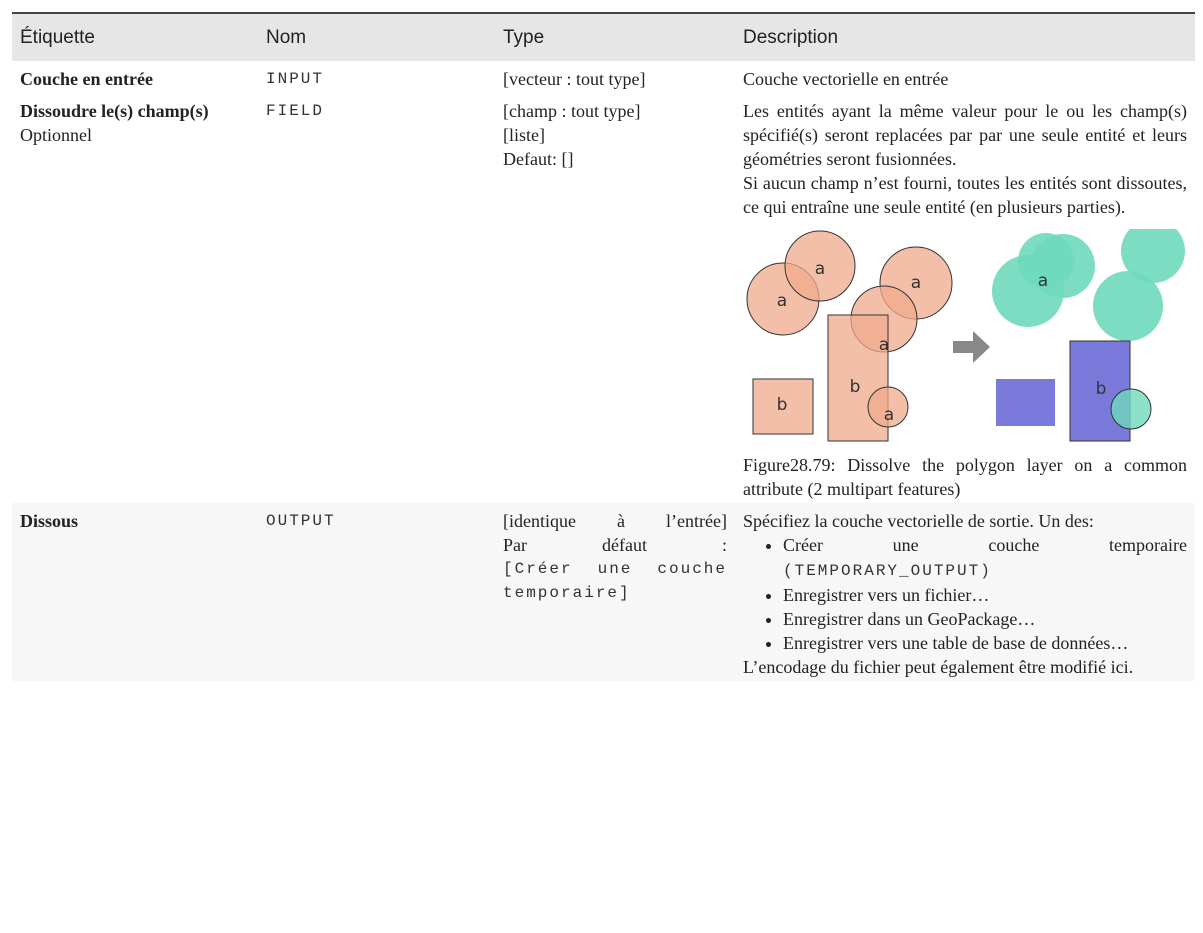  I want to click on label-cell: Dissoudre le(s) champ(s) Optionnel, so click(135, 298).